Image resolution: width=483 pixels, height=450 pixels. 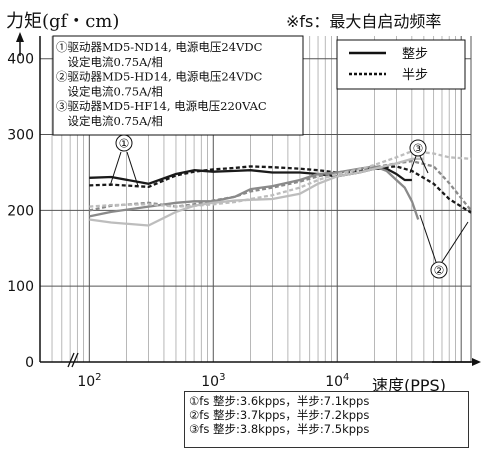 I want to click on legend-frame, so click(x=401, y=64).